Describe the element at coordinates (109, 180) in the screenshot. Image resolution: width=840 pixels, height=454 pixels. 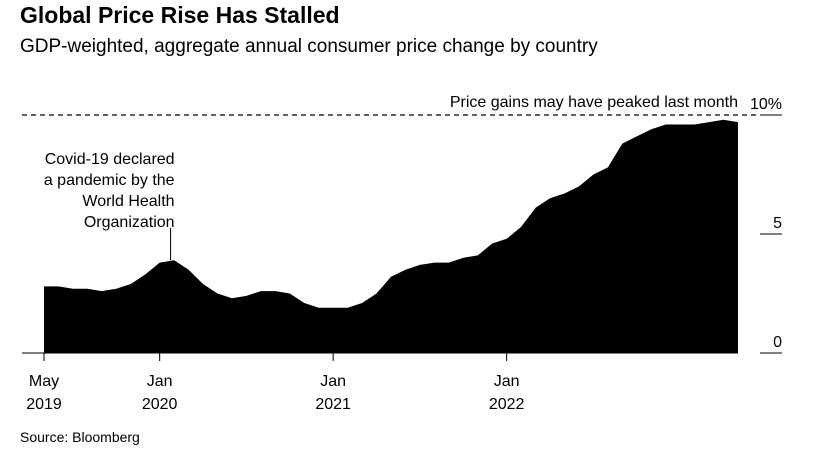
I see `covid-annotation-line: a pandemic by the` at that location.